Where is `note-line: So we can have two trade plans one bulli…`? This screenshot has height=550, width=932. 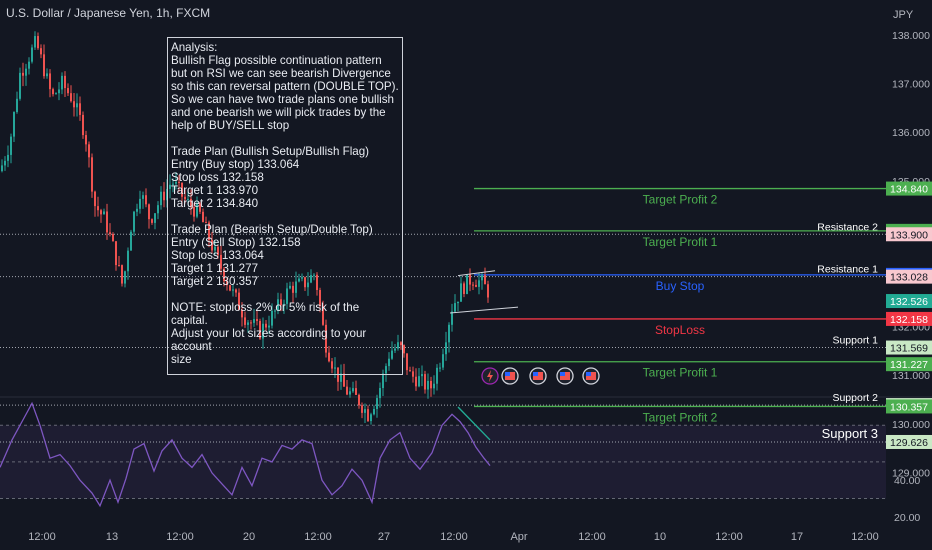 note-line: So we can have two trade plans one bulli… is located at coordinates (282, 99).